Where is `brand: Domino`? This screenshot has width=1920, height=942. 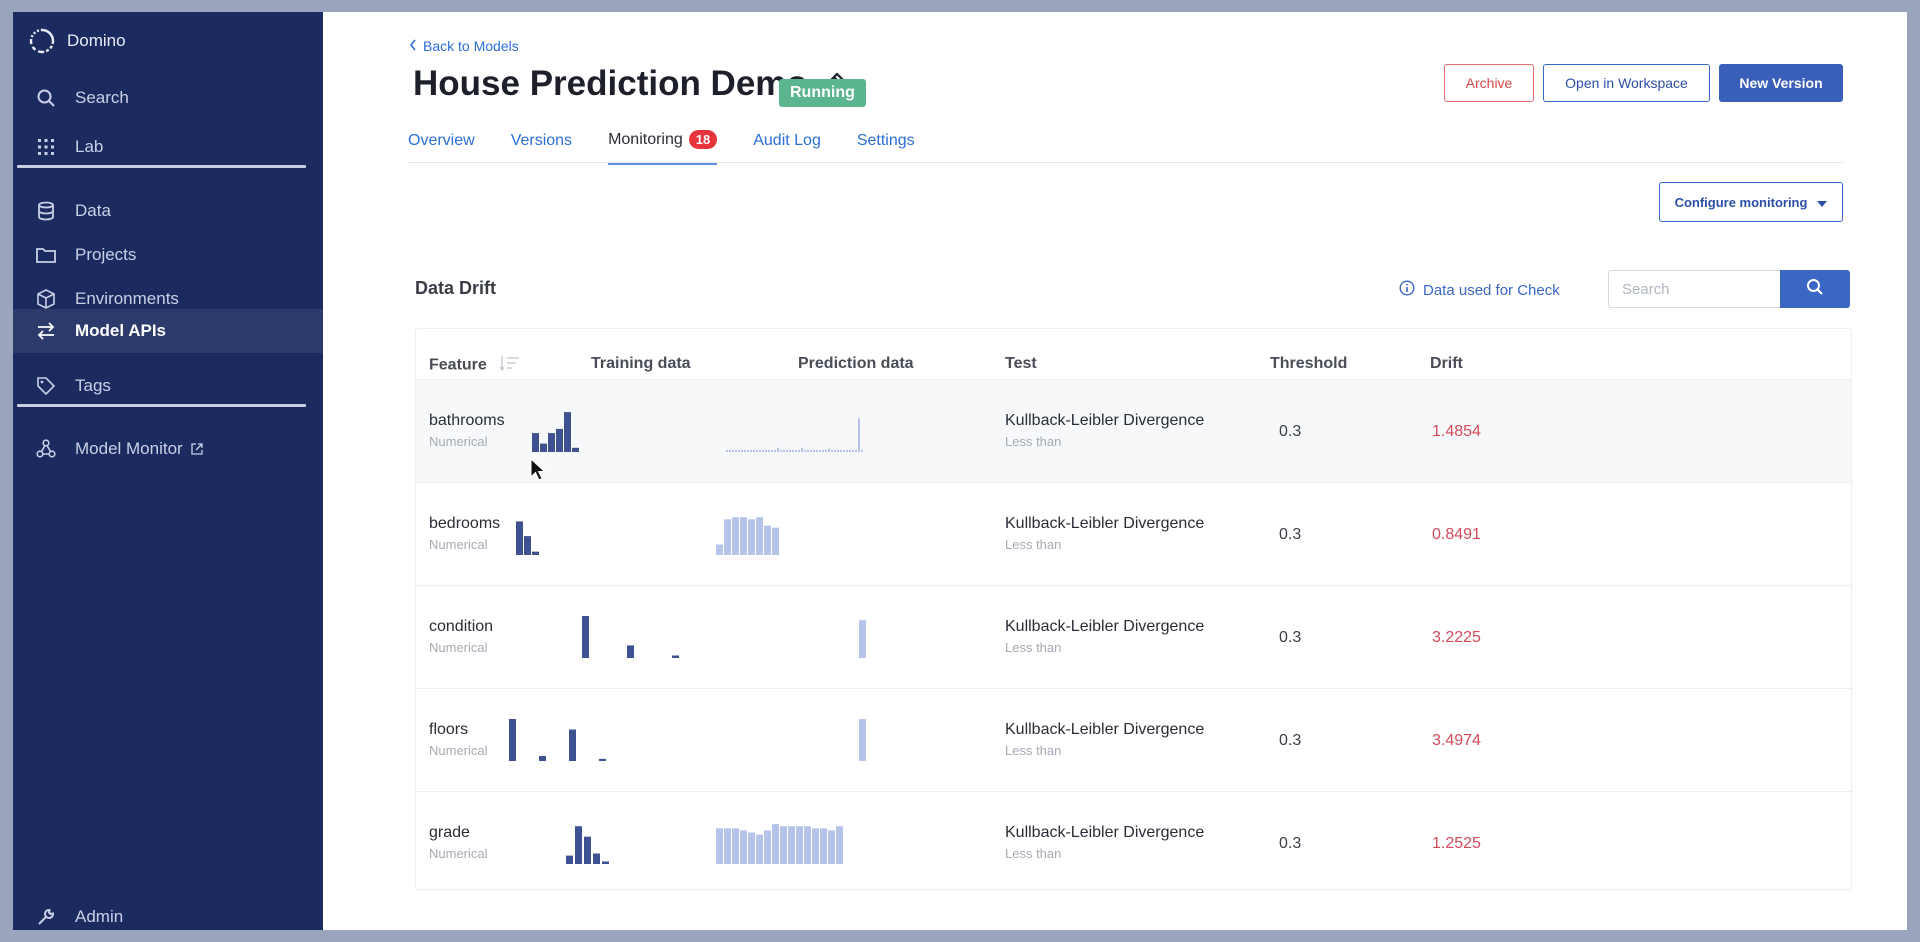 brand: Domino is located at coordinates (76, 41).